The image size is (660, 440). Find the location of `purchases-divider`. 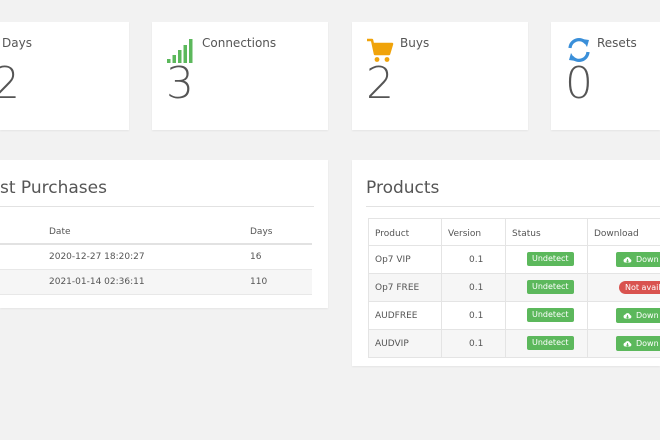

purchases-divider is located at coordinates (157, 206).